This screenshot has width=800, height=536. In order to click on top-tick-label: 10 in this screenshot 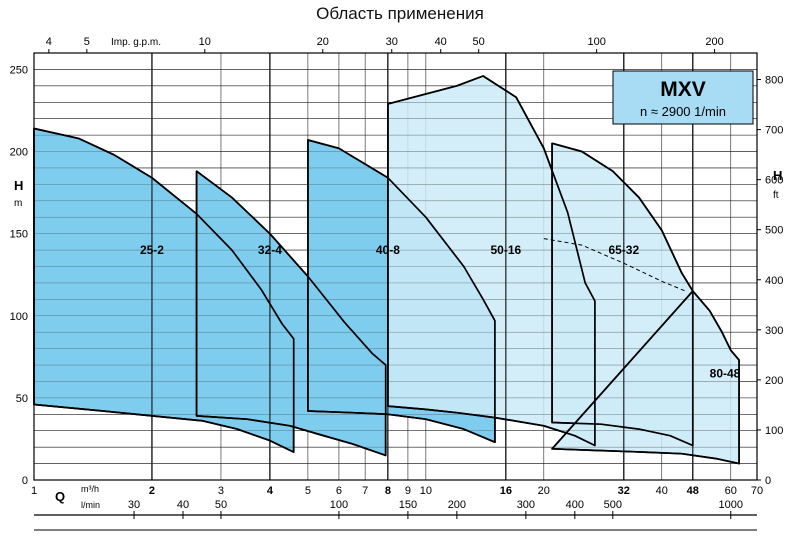, I will do `click(205, 42)`.